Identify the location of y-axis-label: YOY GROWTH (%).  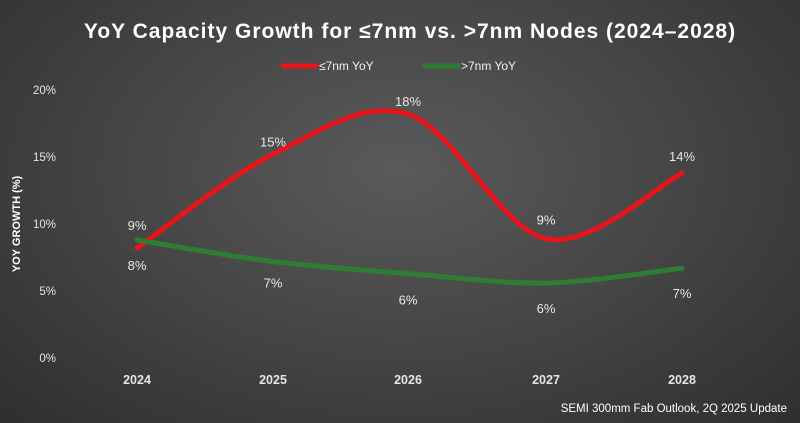
(17, 223).